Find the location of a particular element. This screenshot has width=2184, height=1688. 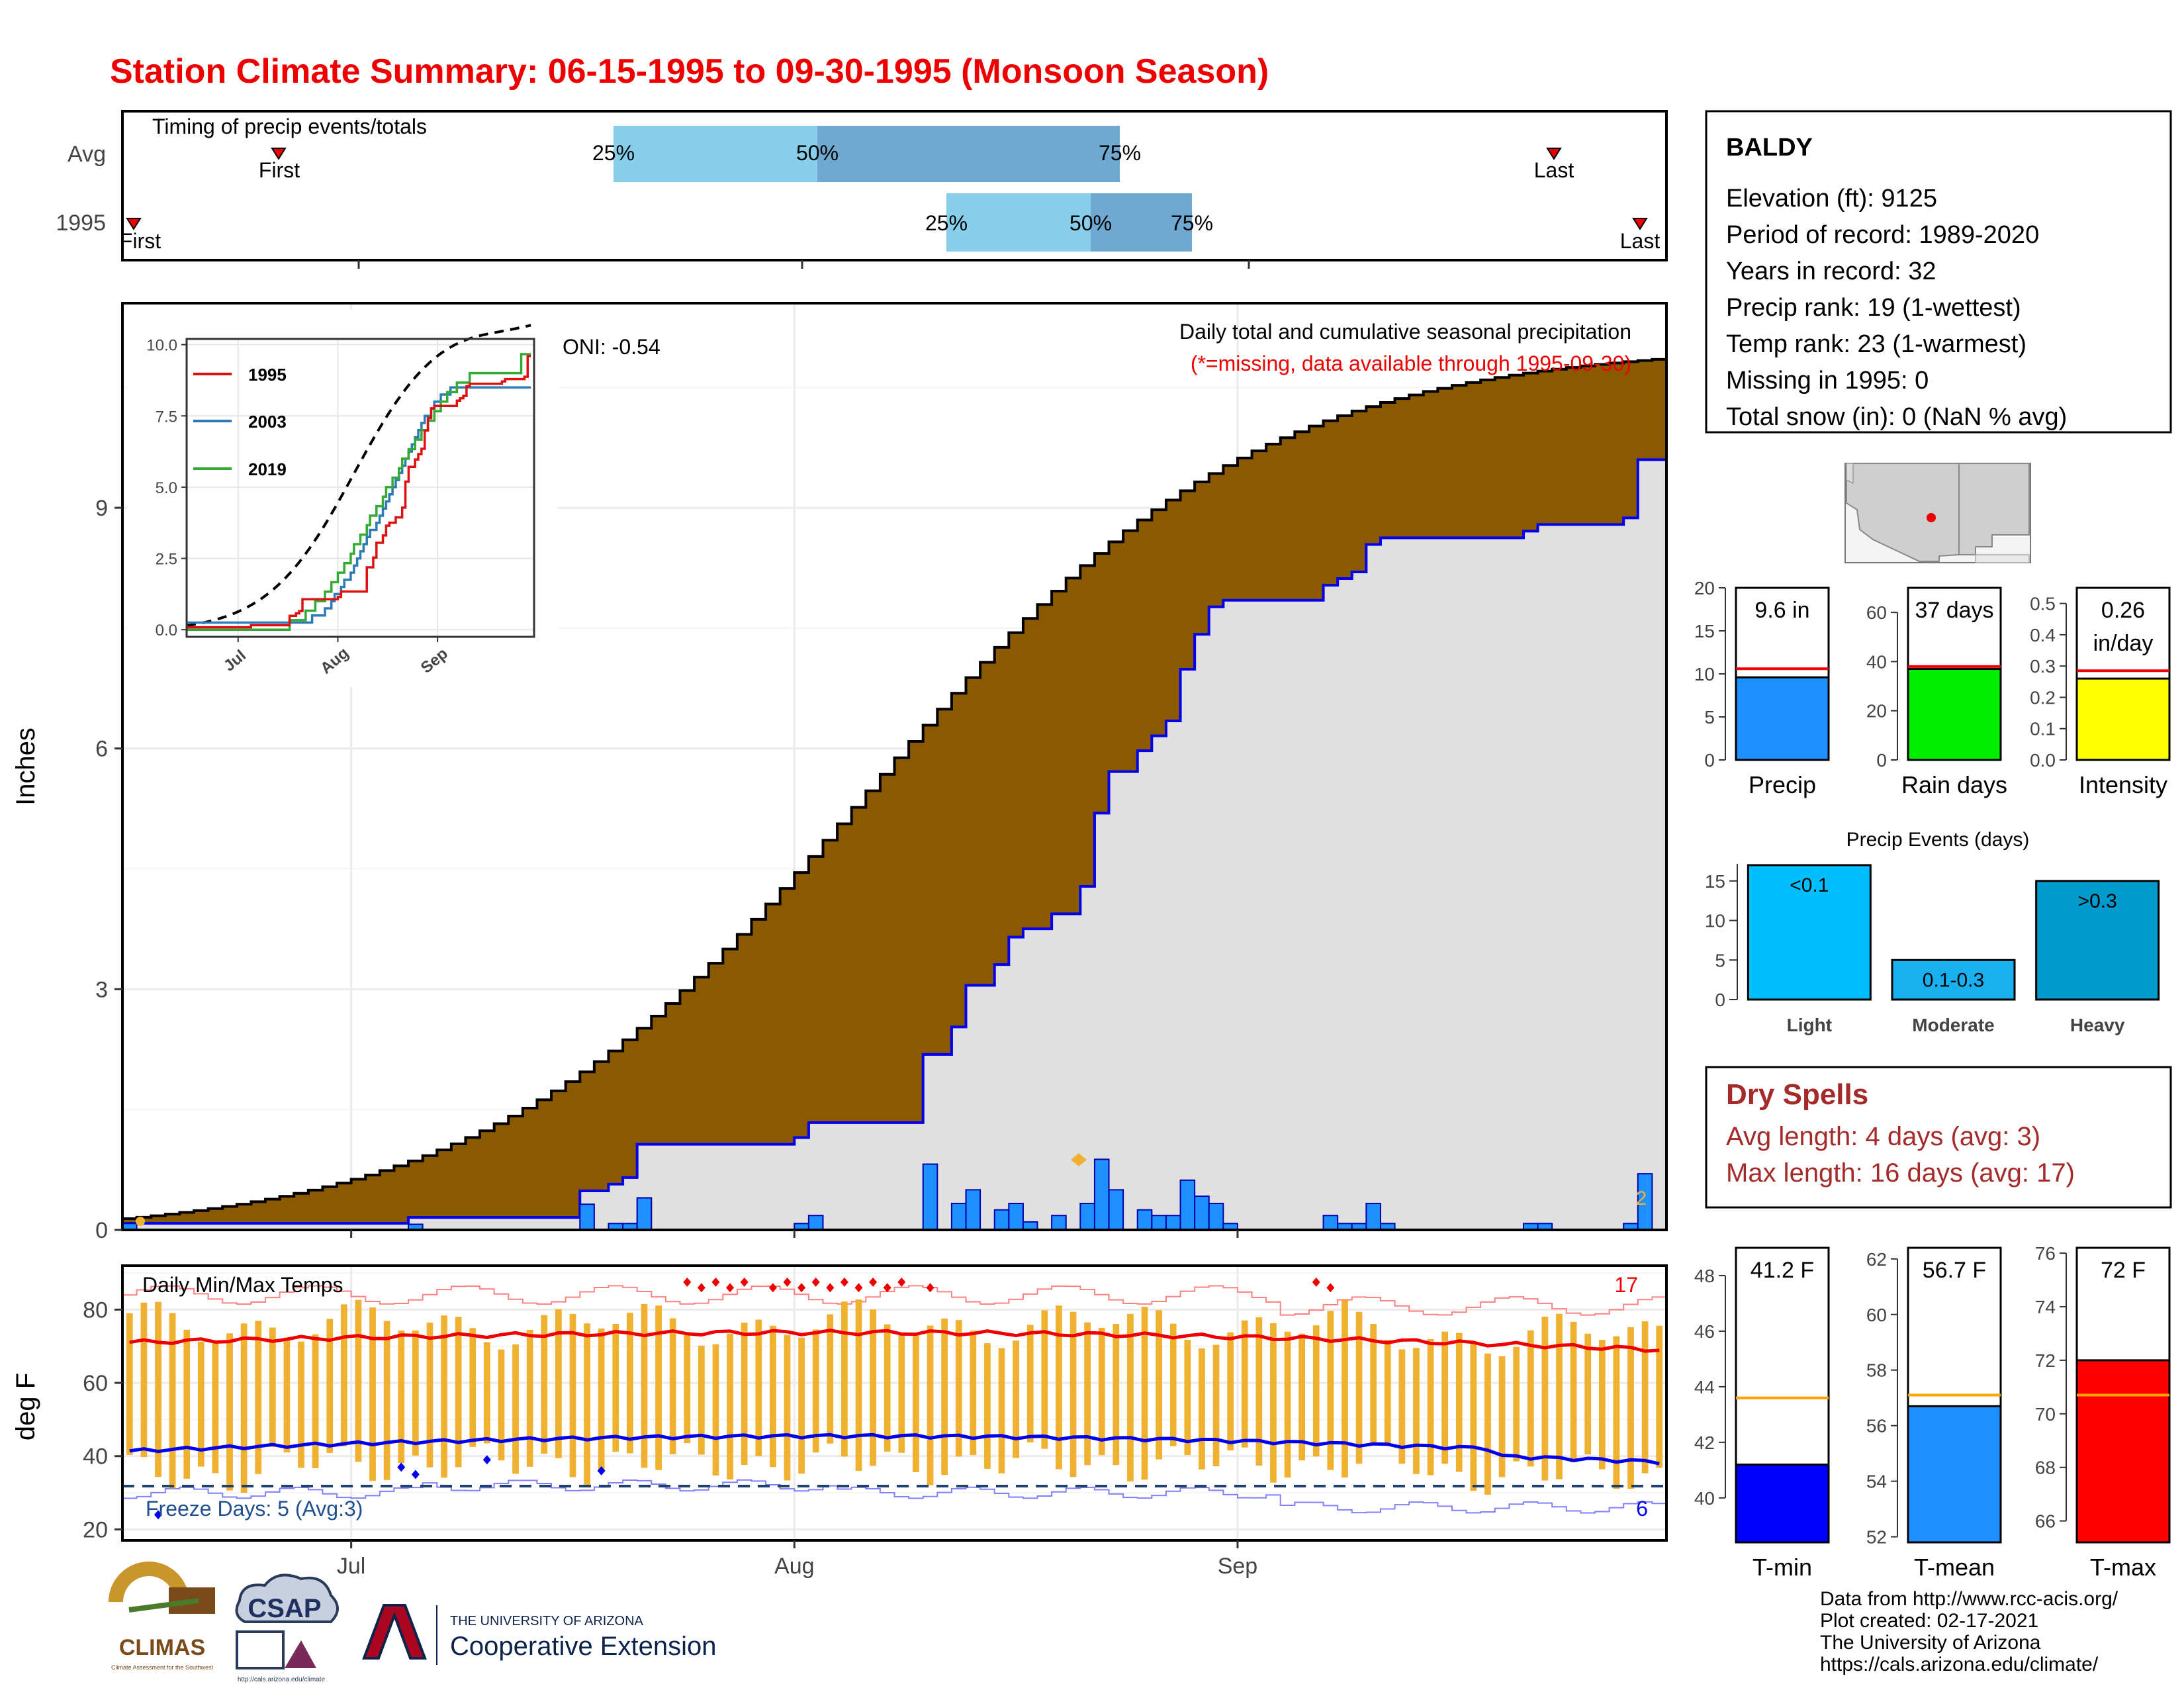

events-category-label: Moderate is located at coordinates (1953, 1025).